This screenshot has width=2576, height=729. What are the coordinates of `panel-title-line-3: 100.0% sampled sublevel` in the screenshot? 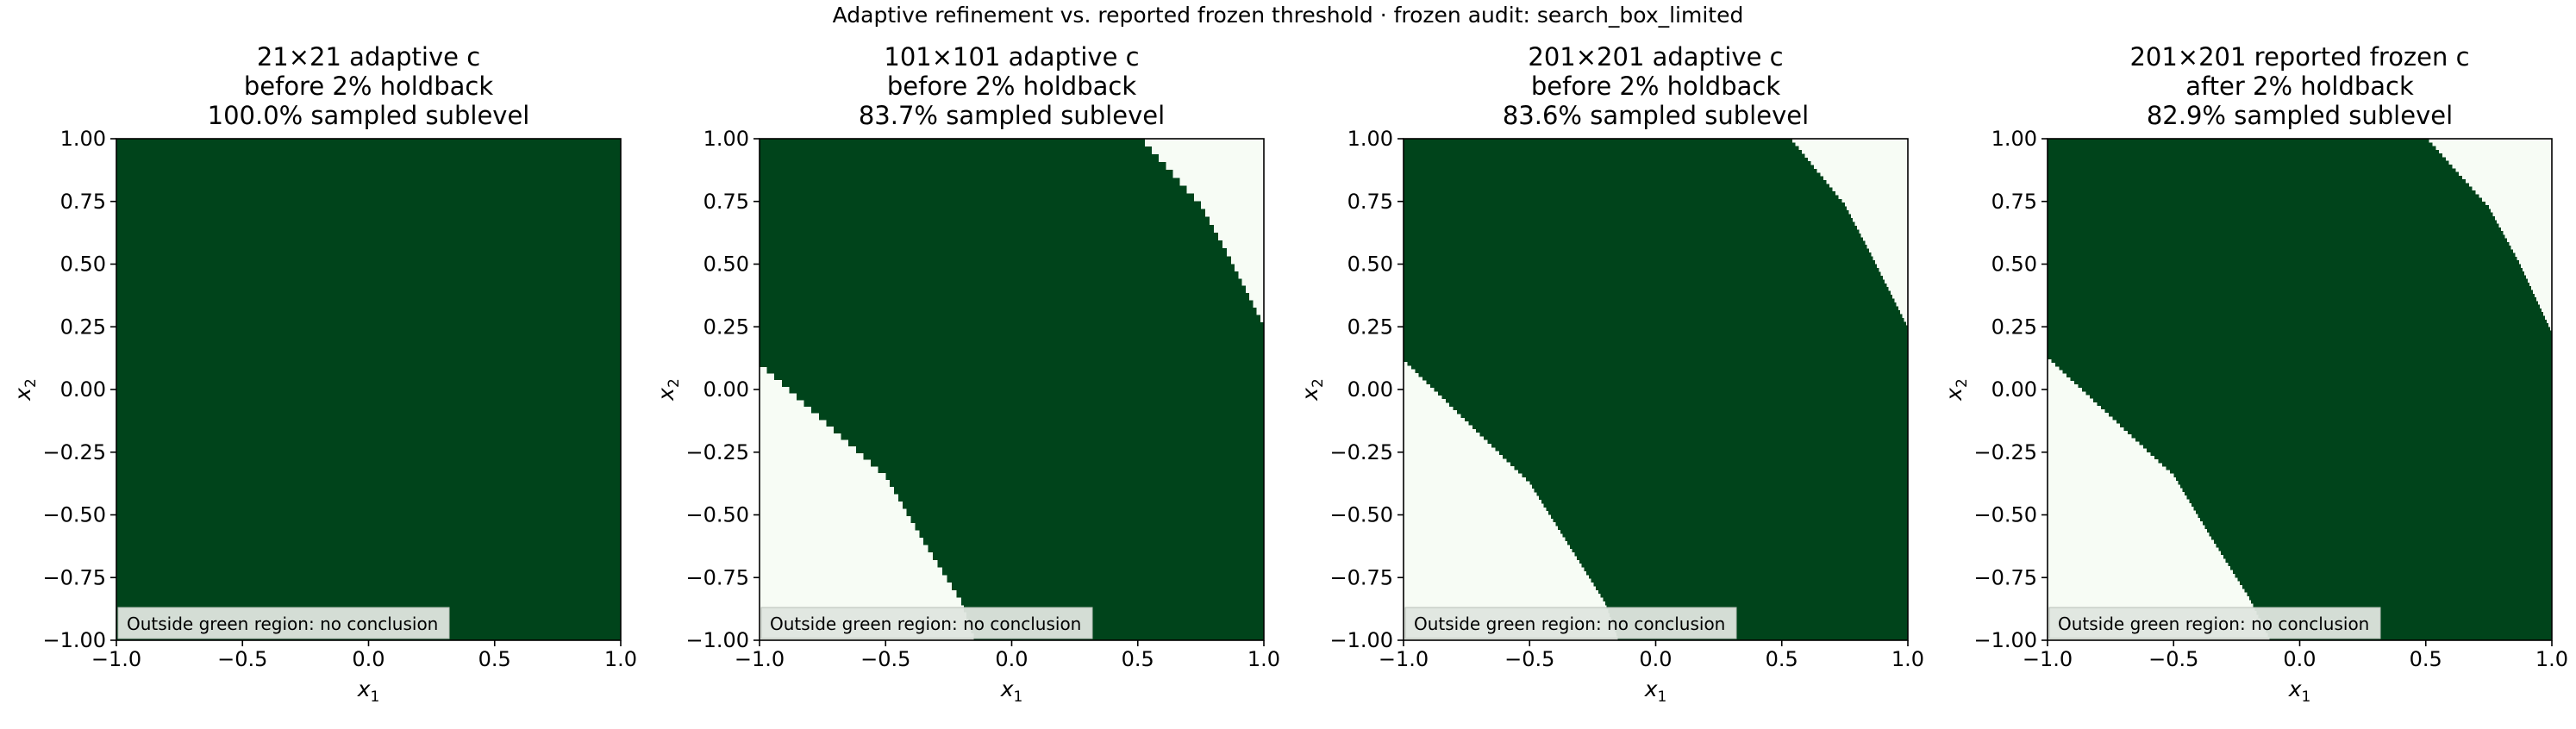 It's located at (369, 115).